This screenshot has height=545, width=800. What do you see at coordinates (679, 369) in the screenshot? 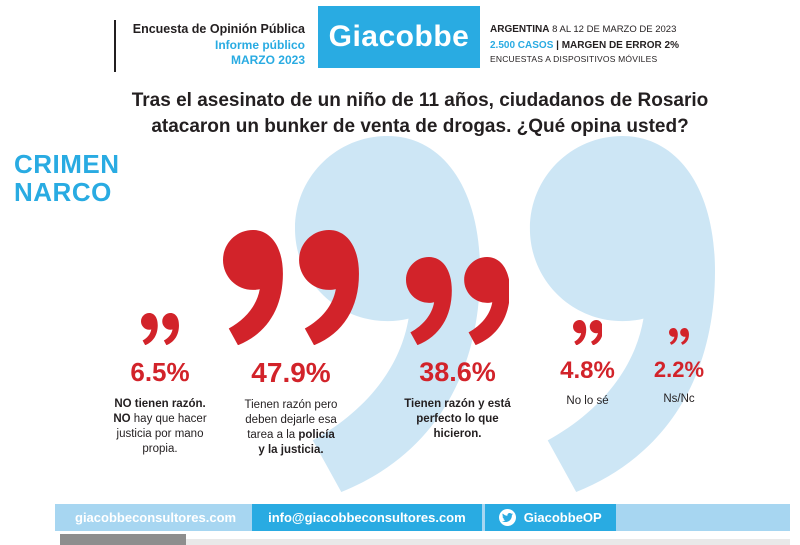
I see `percentage-value: 2.2%` at bounding box center [679, 369].